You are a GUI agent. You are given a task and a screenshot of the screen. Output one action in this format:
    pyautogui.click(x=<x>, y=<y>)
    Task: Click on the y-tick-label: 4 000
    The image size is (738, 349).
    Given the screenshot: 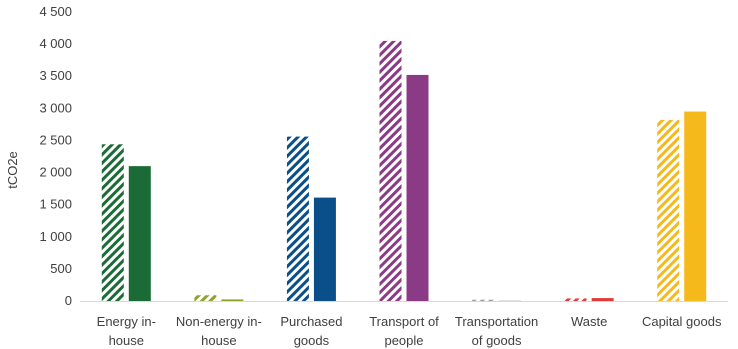 What is the action you would take?
    pyautogui.click(x=55, y=43)
    